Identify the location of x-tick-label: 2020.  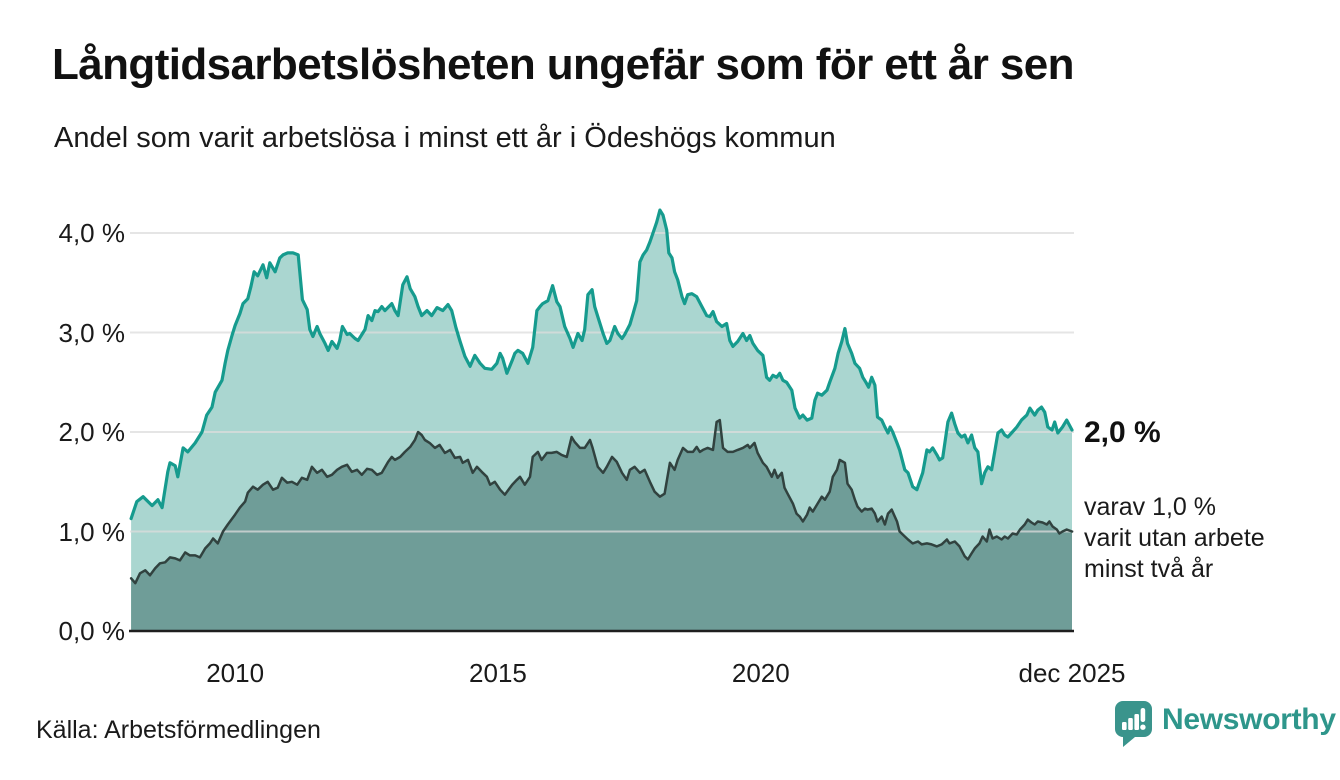
(760, 673).